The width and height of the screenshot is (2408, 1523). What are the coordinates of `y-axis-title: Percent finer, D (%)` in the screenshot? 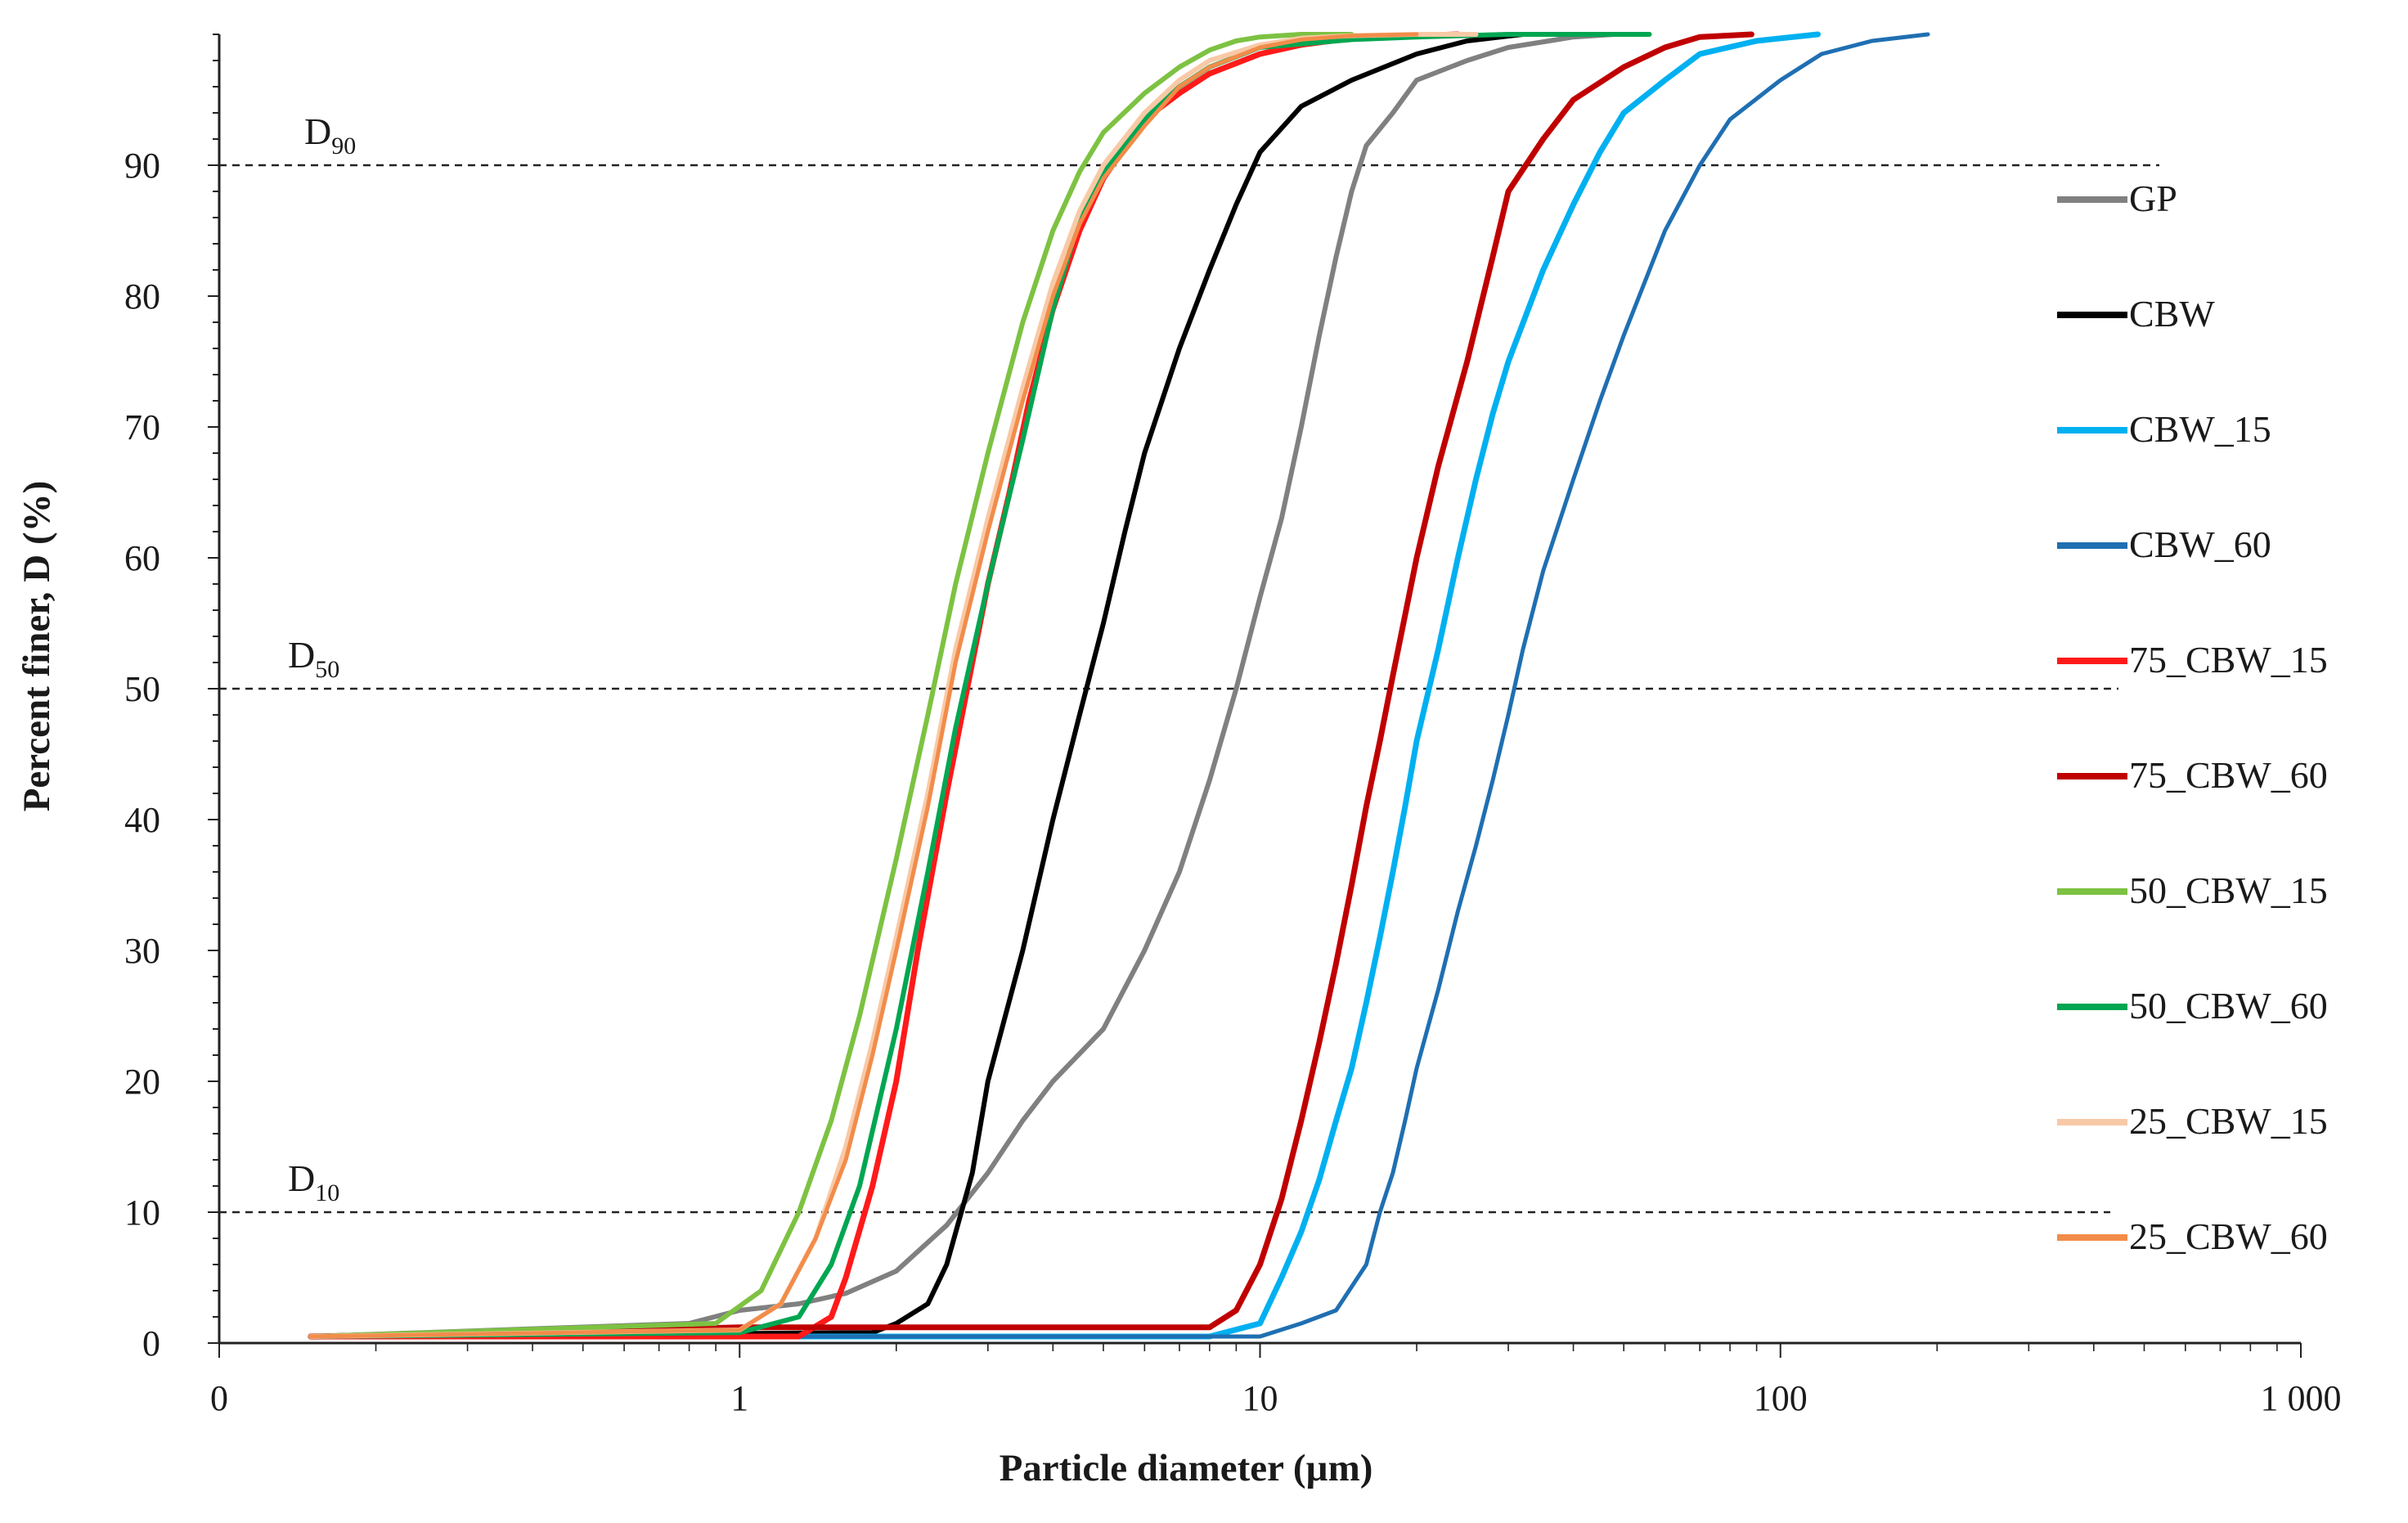 It's located at (37, 646).